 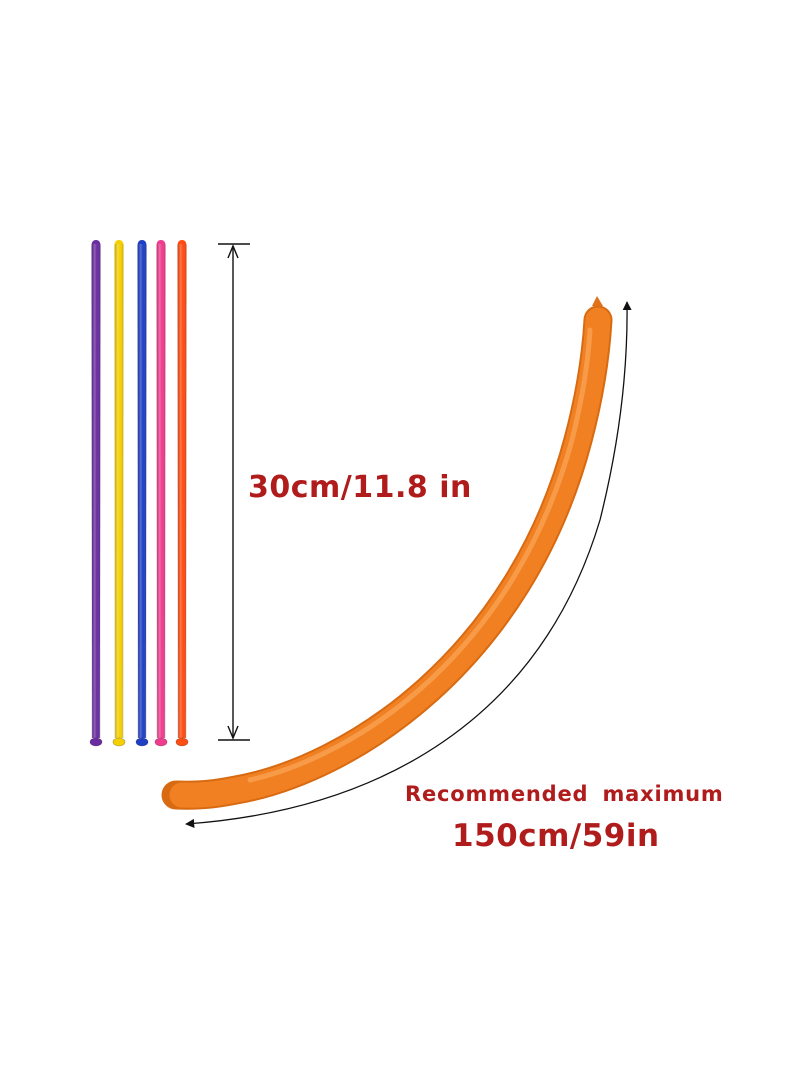 What do you see at coordinates (161, 493) in the screenshot?
I see `uninflated-balloon-pink` at bounding box center [161, 493].